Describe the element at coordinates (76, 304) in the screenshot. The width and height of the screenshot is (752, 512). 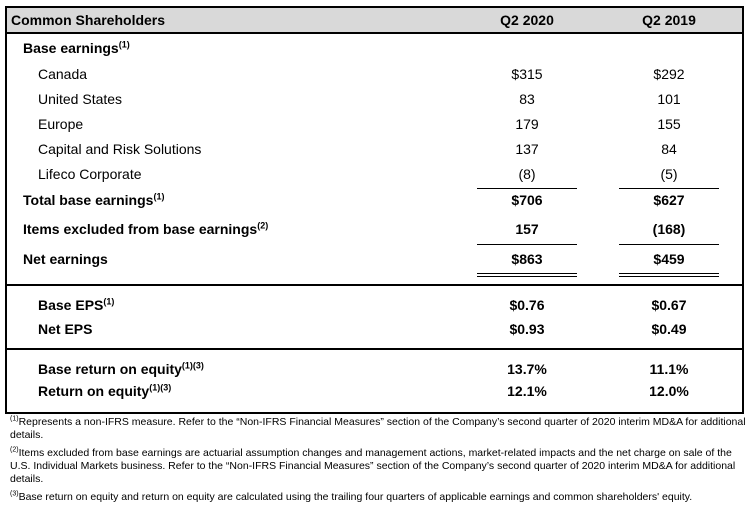
I see `row-label: Base EPS(1)` at that location.